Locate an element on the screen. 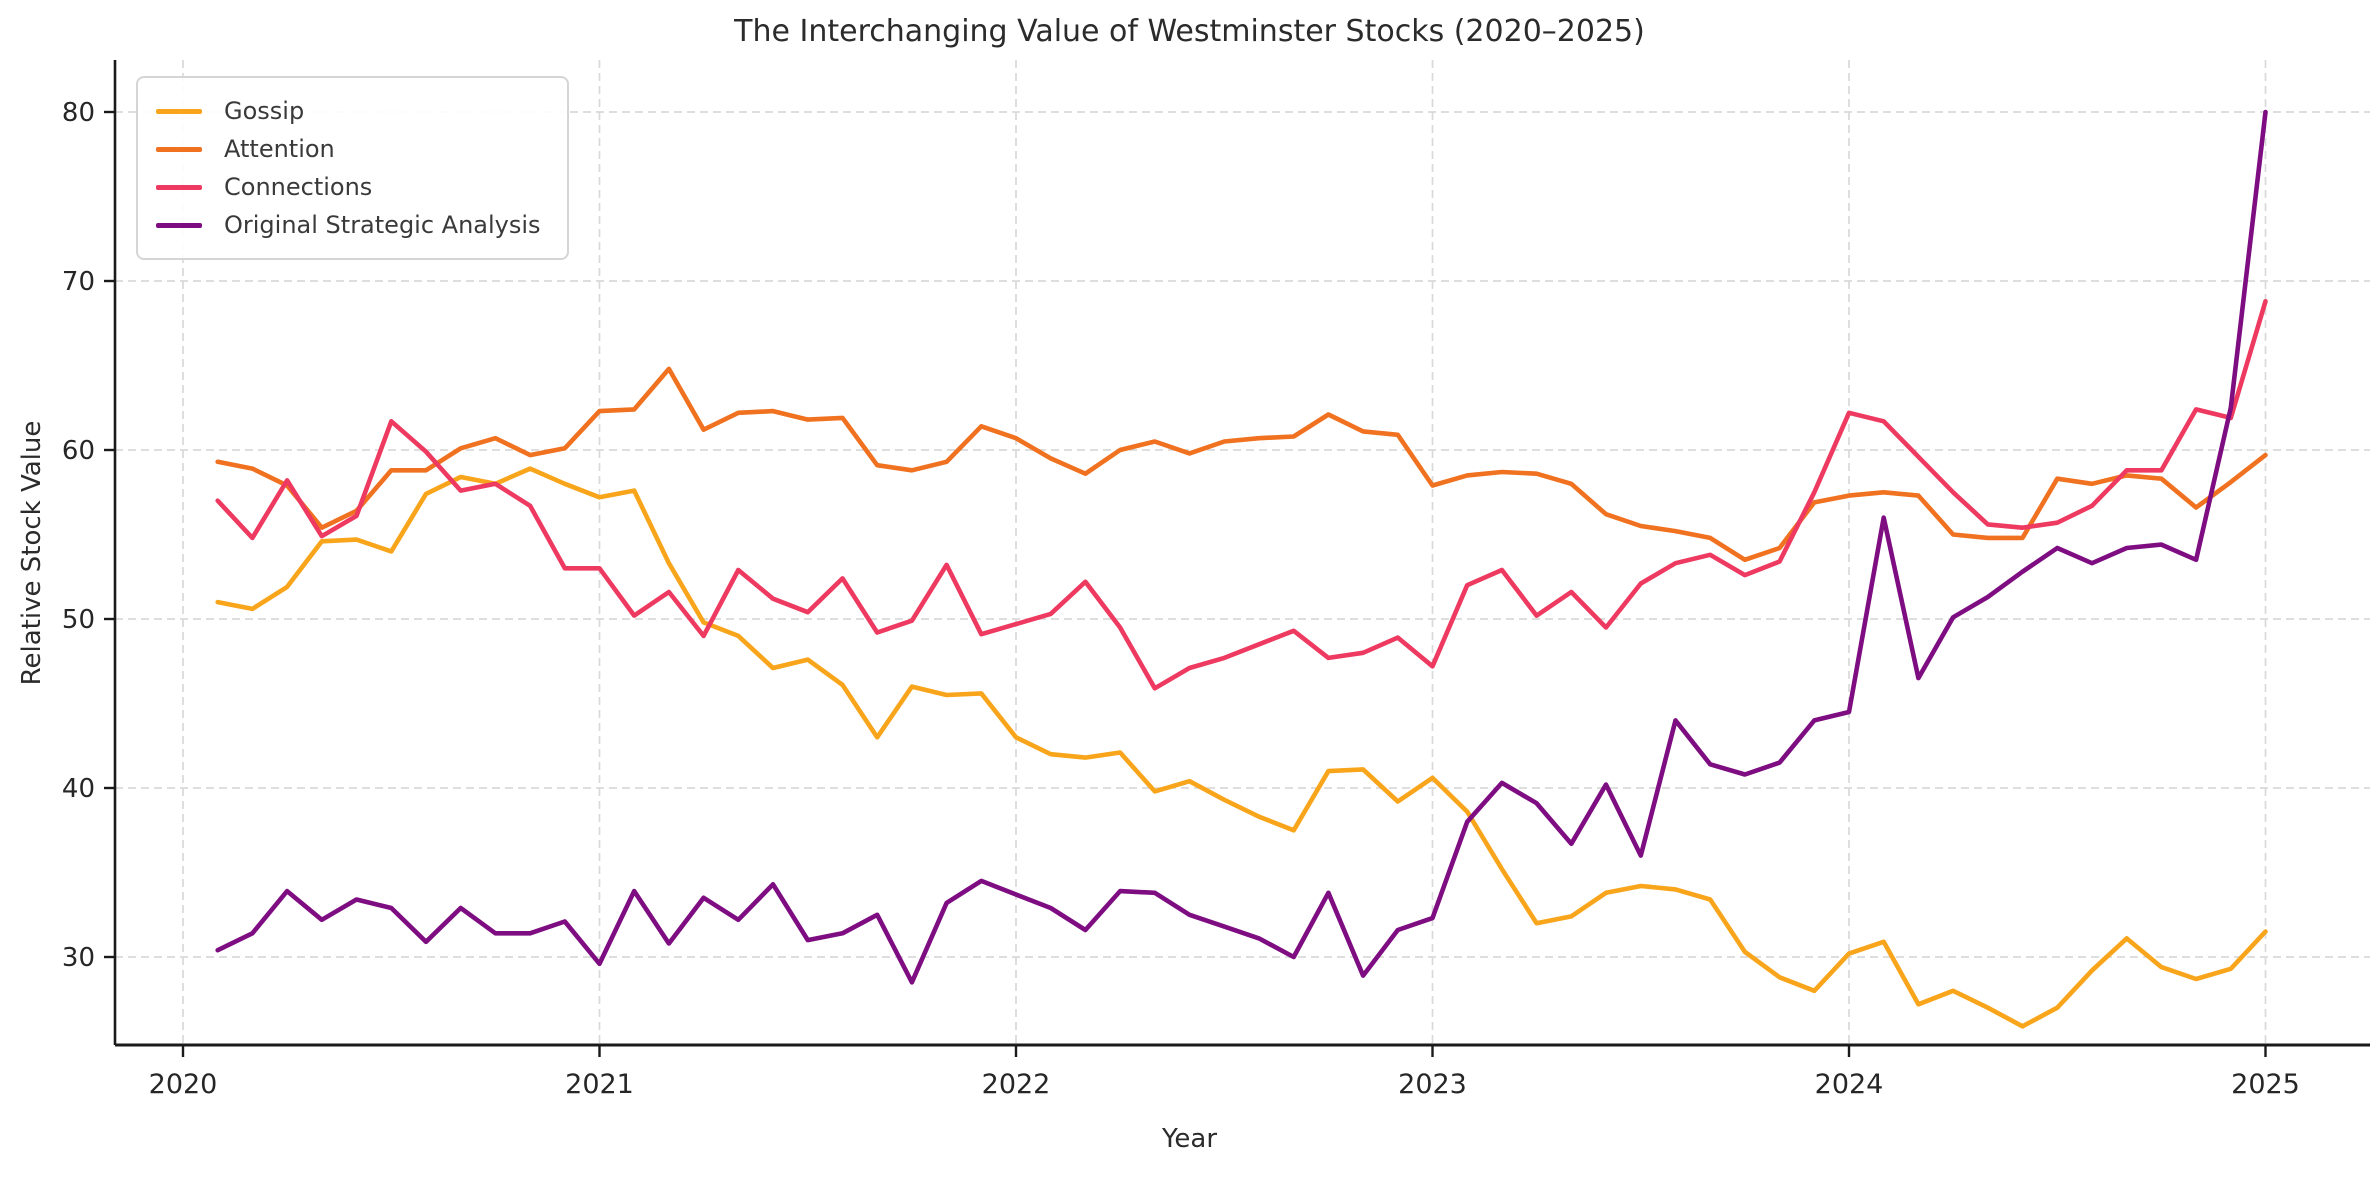 Image resolution: width=2379 pixels, height=1180 pixels. series-line-attention is located at coordinates (1241, 464).